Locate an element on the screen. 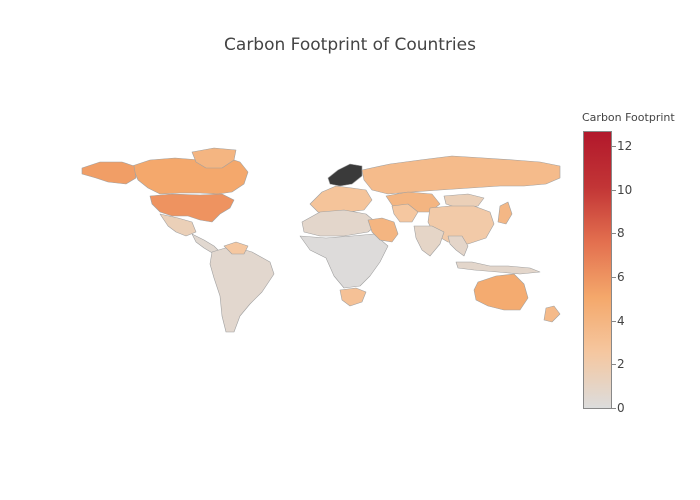 Image resolution: width=700 pixels, height=500 pixels. region-norway-sweden-finland is located at coordinates (345, 175).